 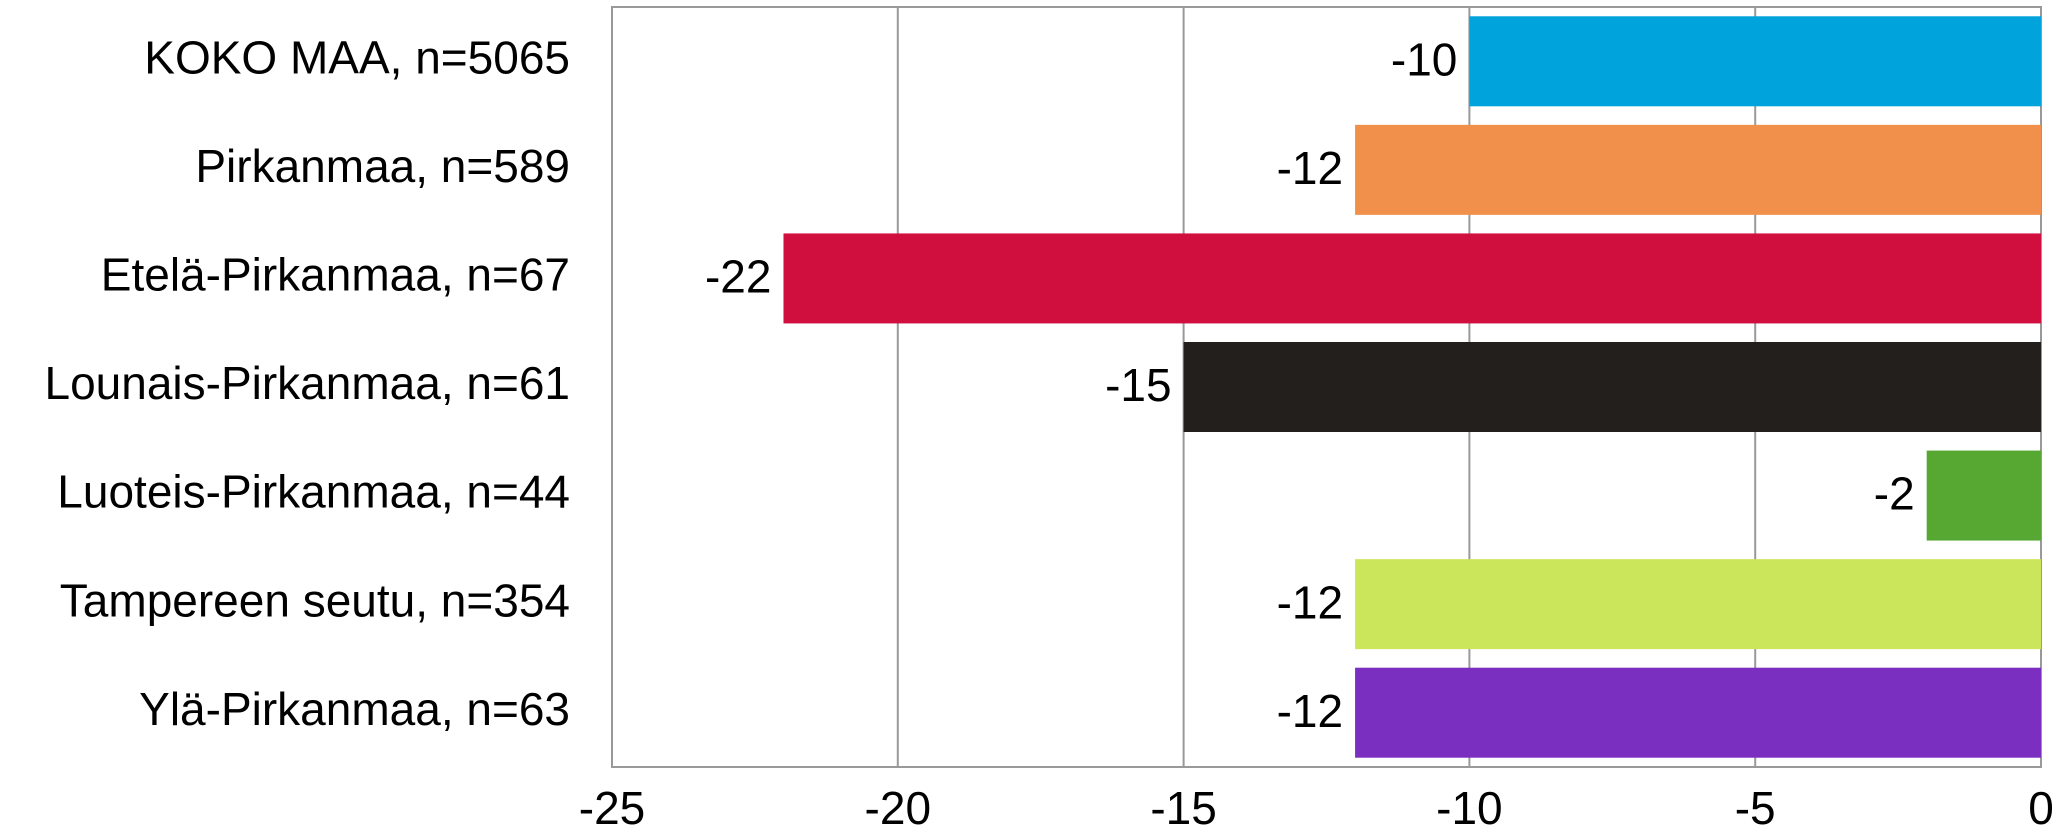 What do you see at coordinates (898, 808) in the screenshot?
I see `x-tick-label: -20` at bounding box center [898, 808].